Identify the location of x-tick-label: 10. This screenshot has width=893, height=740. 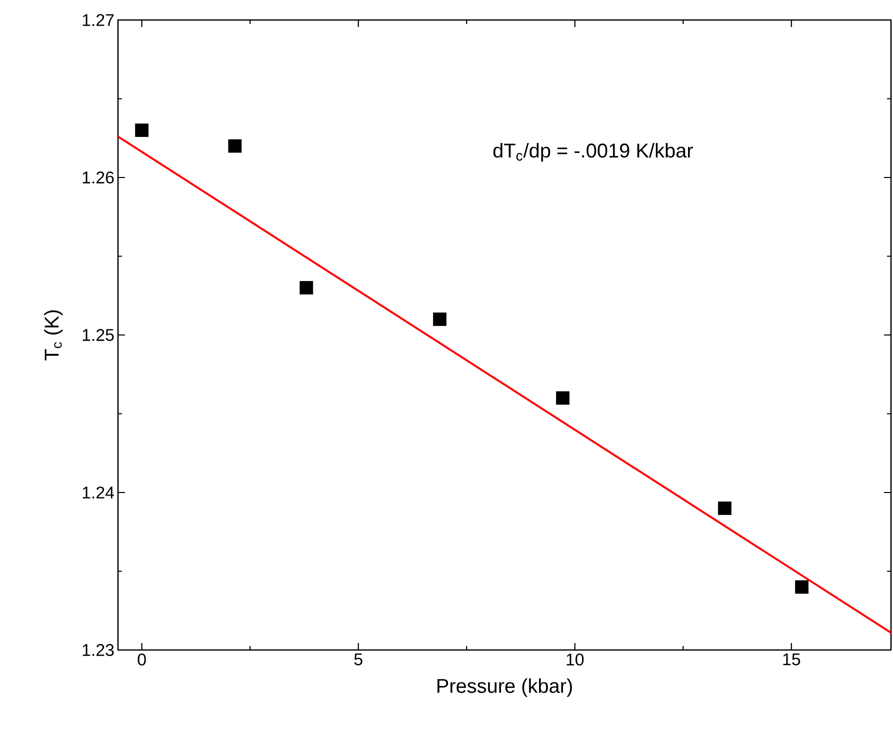
(575, 660).